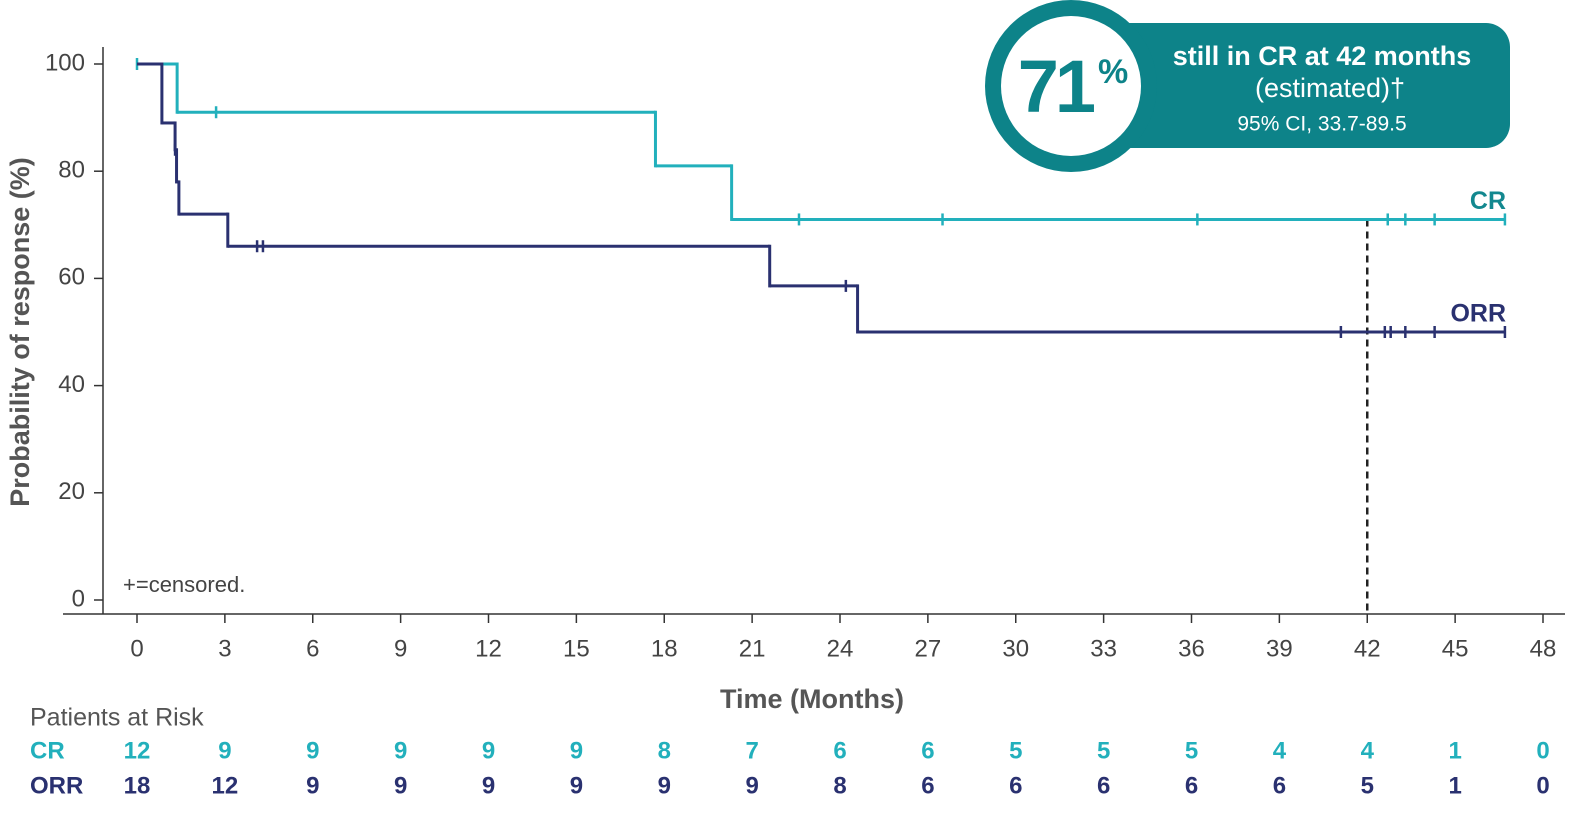 The image size is (1596, 826). What do you see at coordinates (1056, 86) in the screenshot?
I see `callout-number: 71` at bounding box center [1056, 86].